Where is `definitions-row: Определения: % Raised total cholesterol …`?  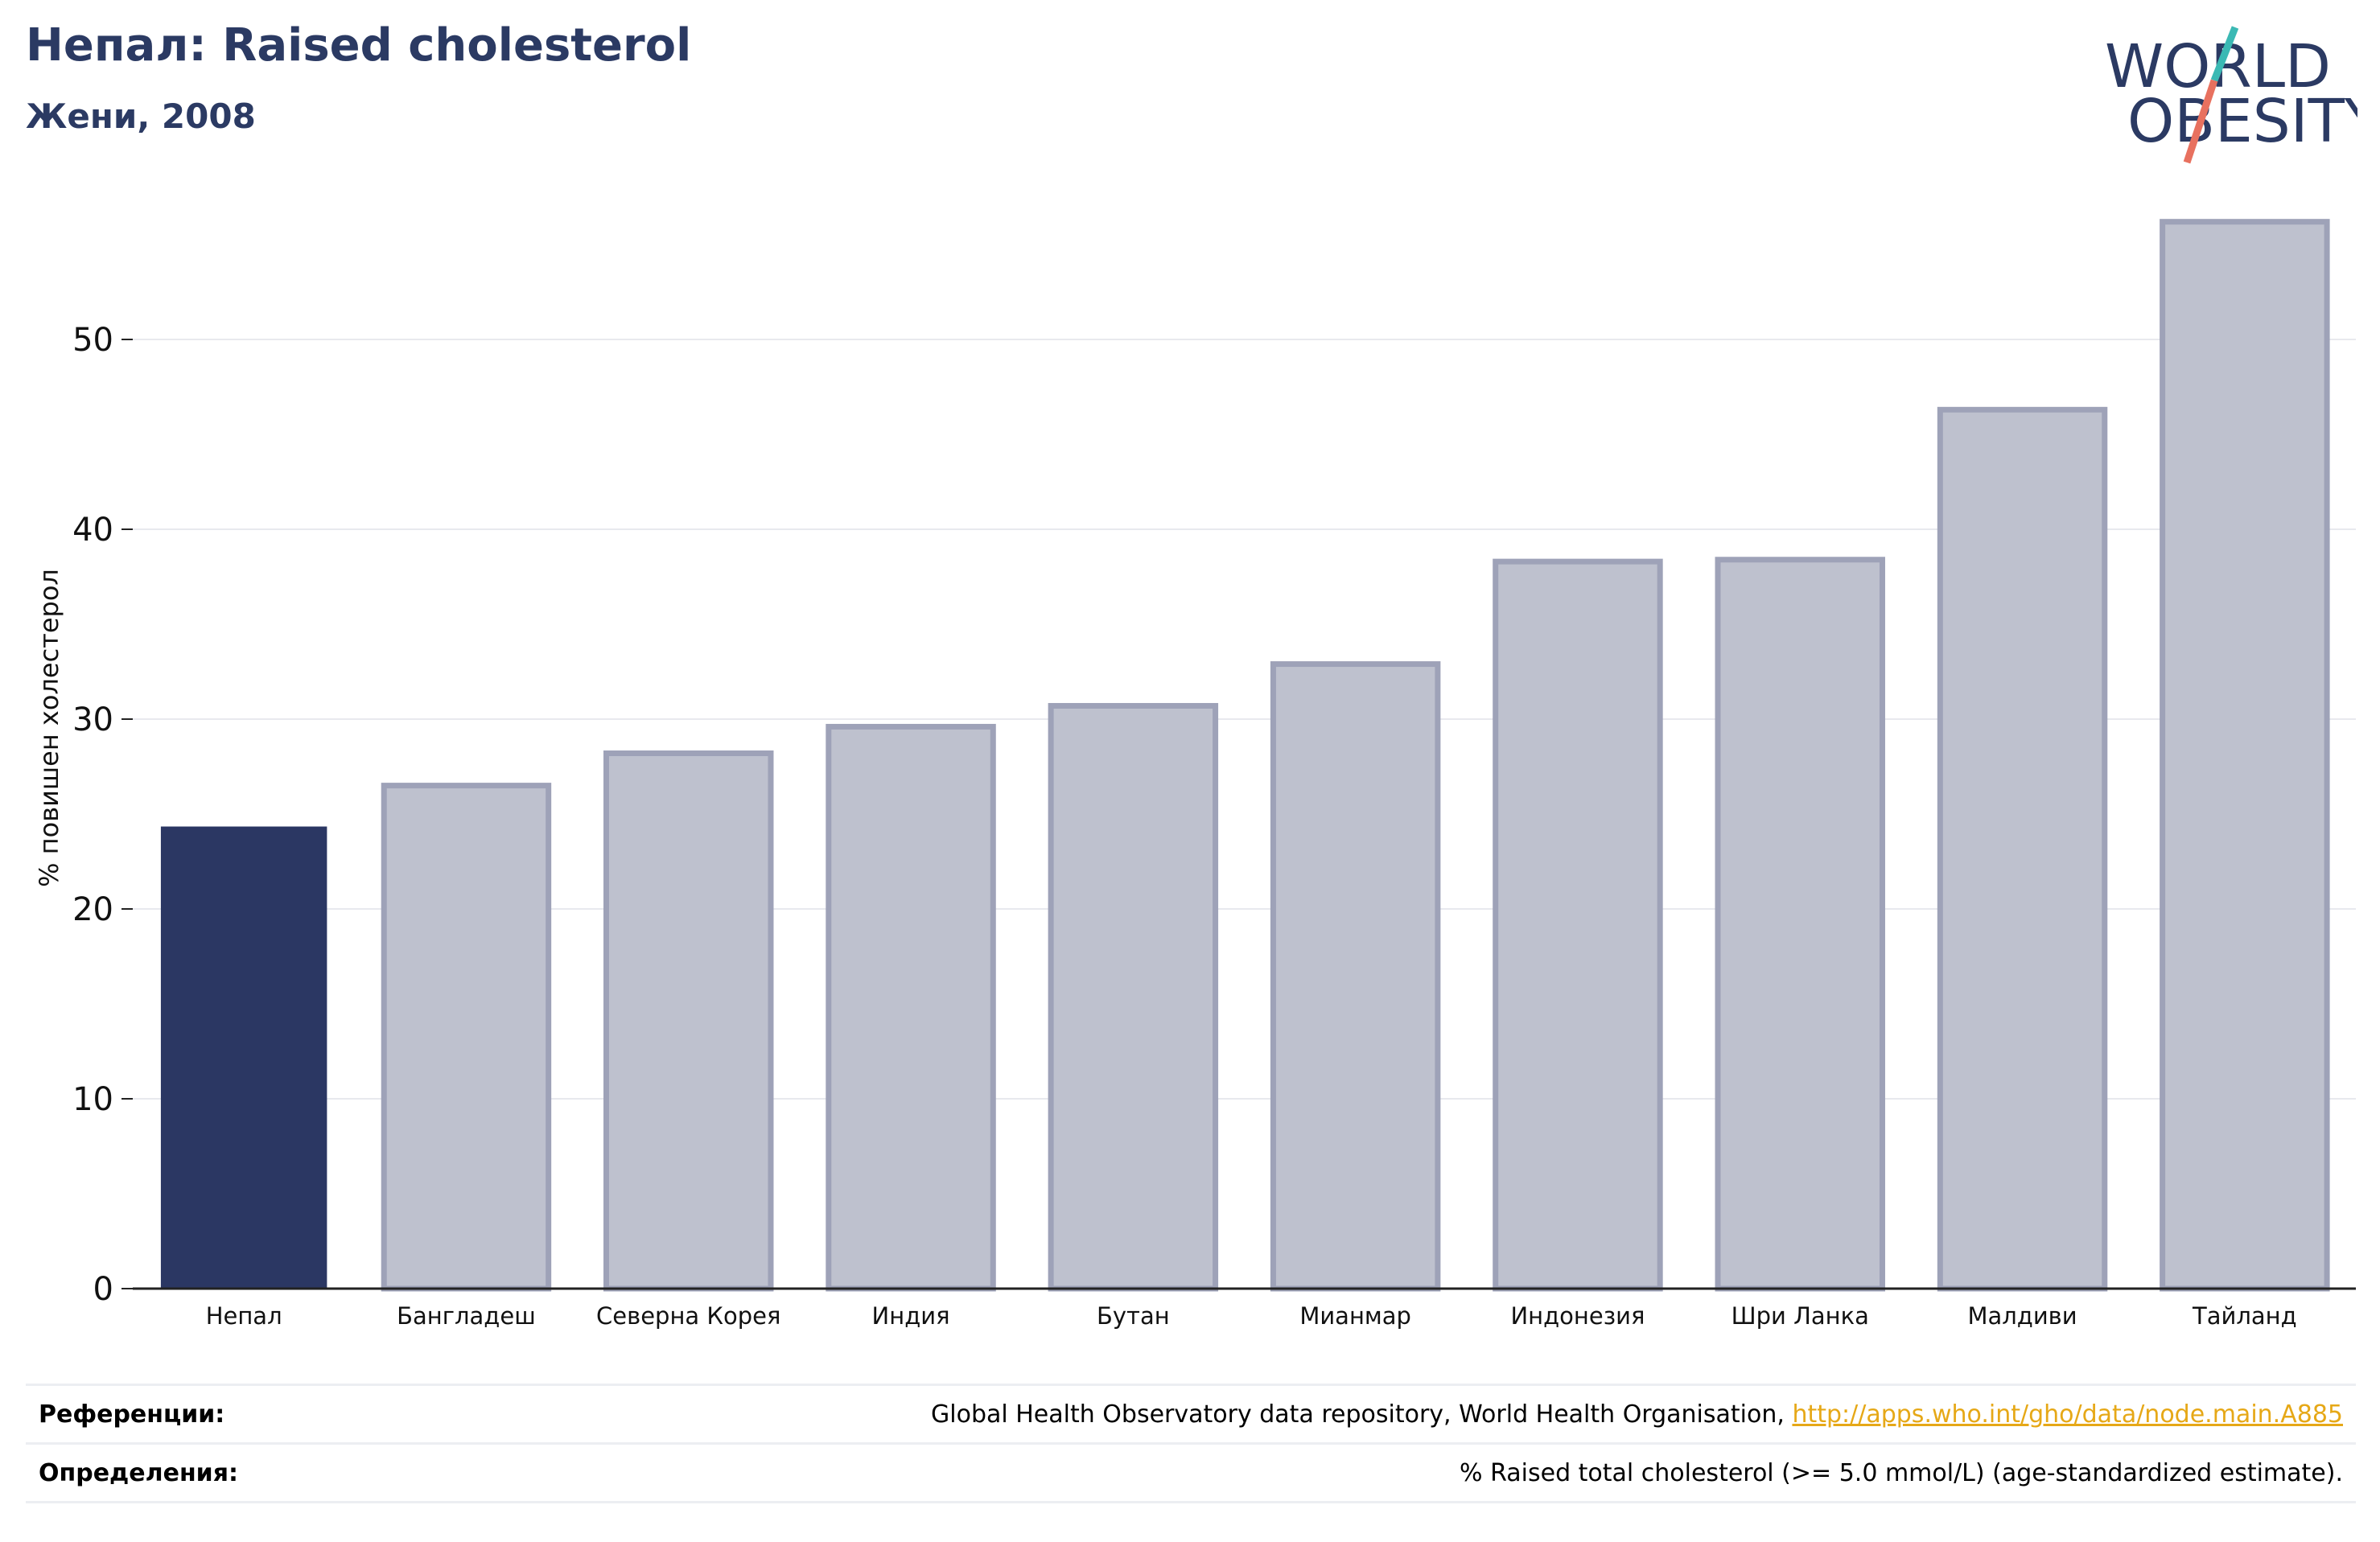
definitions-row: Определения: % Raised total cholesterol … is located at coordinates (1191, 1472).